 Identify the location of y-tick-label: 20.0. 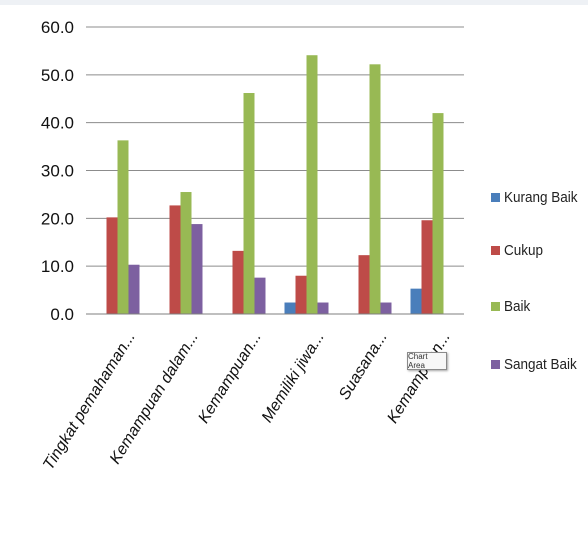
(57, 218).